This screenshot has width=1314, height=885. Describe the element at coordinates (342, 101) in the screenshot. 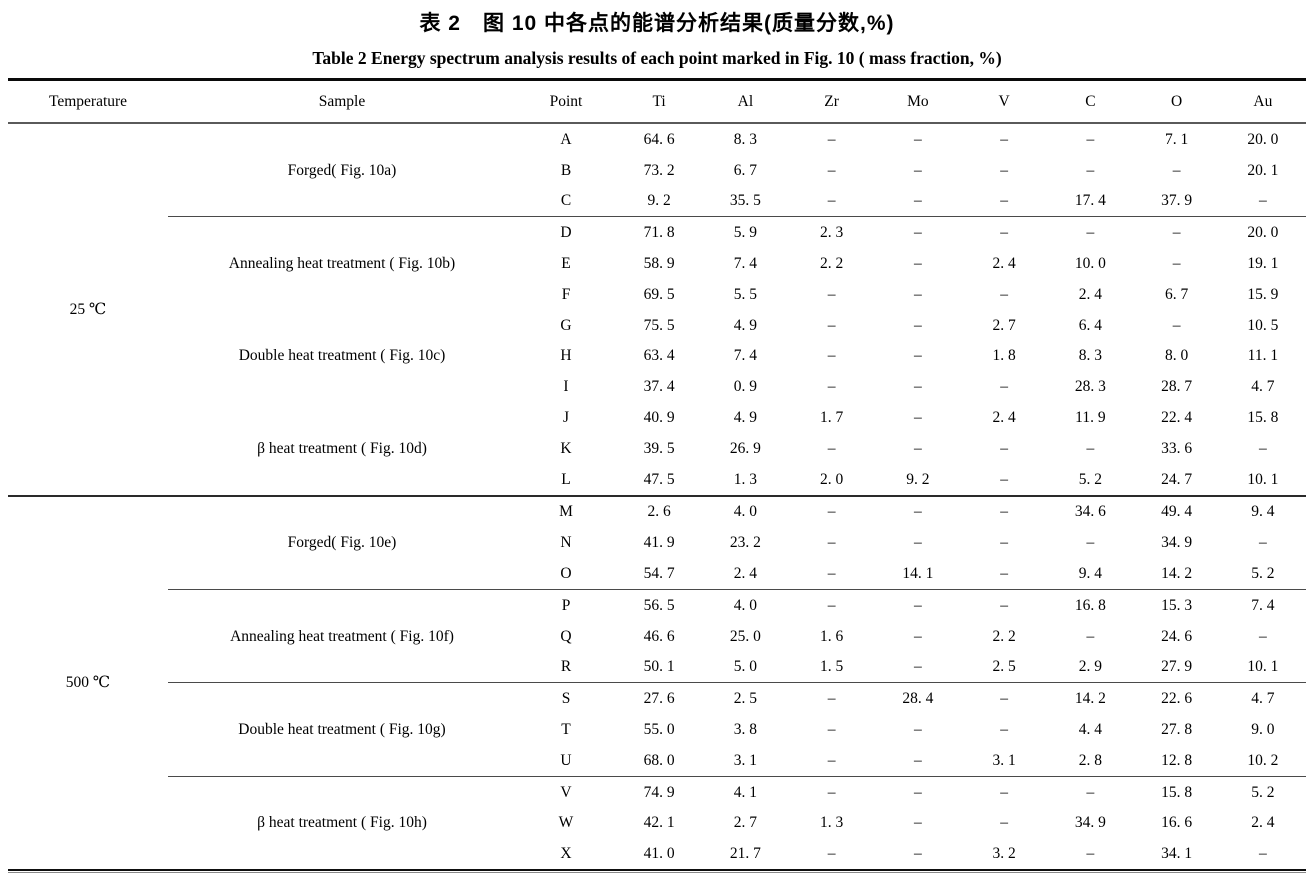

I see `column-header-sample: Sample` at that location.